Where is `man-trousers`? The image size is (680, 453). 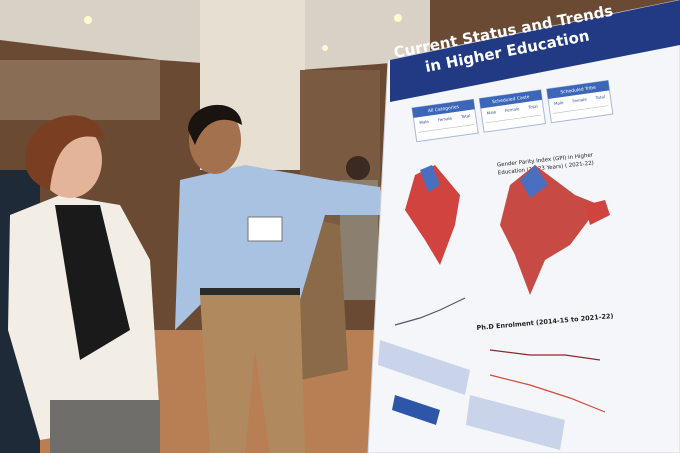 man-trousers is located at coordinates (252, 374).